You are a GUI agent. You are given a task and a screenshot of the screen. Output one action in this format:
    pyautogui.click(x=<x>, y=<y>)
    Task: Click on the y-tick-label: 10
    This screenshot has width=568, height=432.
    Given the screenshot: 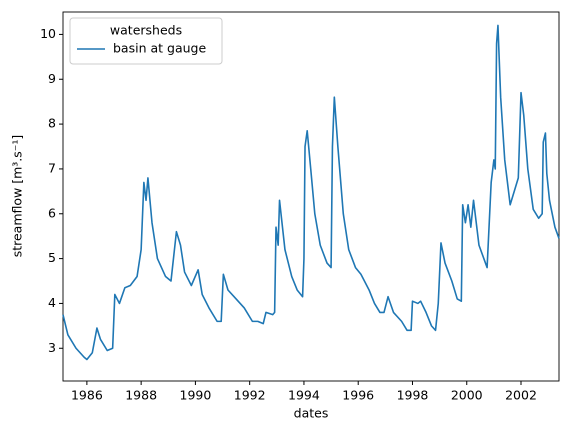 What is the action you would take?
    pyautogui.click(x=48, y=33)
    